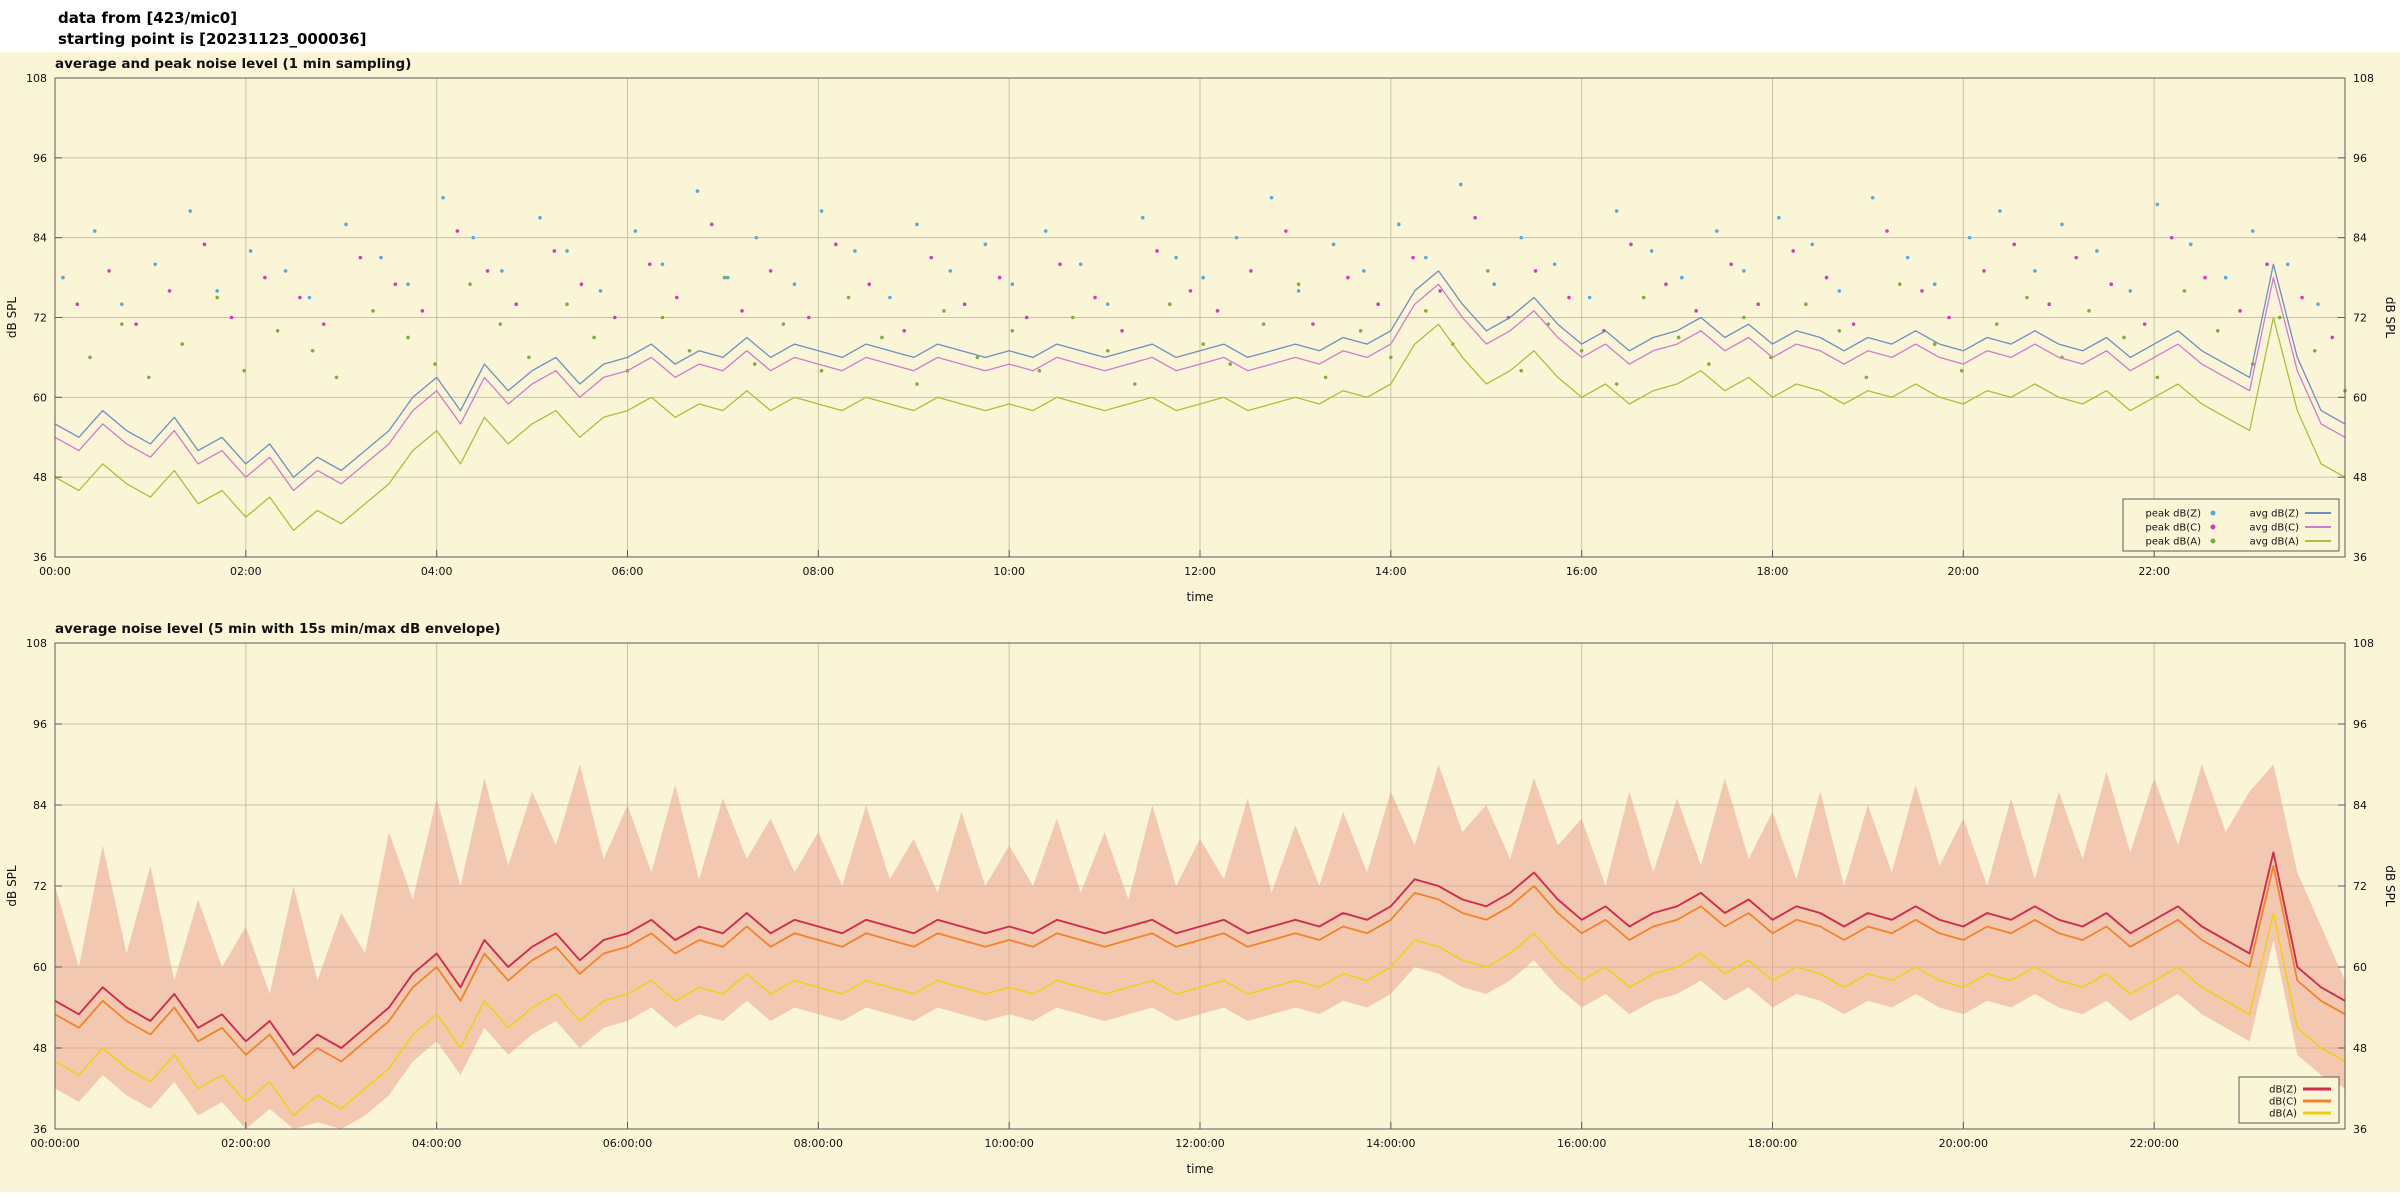 This screenshot has width=2400, height=1200. What do you see at coordinates (437, 571) in the screenshot?
I see `svg-text: 04:00` at bounding box center [437, 571].